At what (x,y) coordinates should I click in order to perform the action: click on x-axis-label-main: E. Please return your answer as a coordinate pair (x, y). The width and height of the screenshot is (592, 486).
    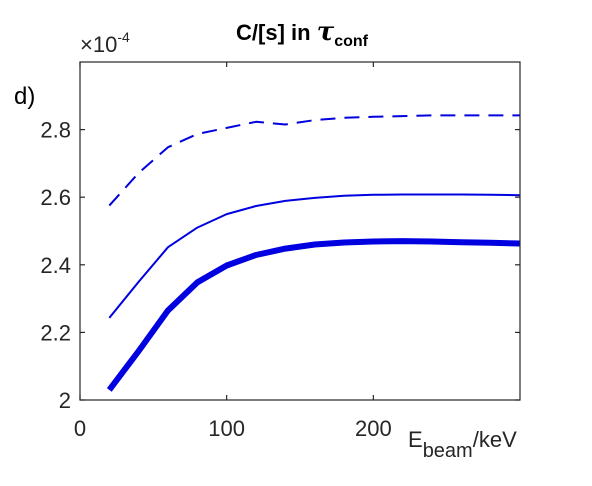
    Looking at the image, I should click on (415, 439).